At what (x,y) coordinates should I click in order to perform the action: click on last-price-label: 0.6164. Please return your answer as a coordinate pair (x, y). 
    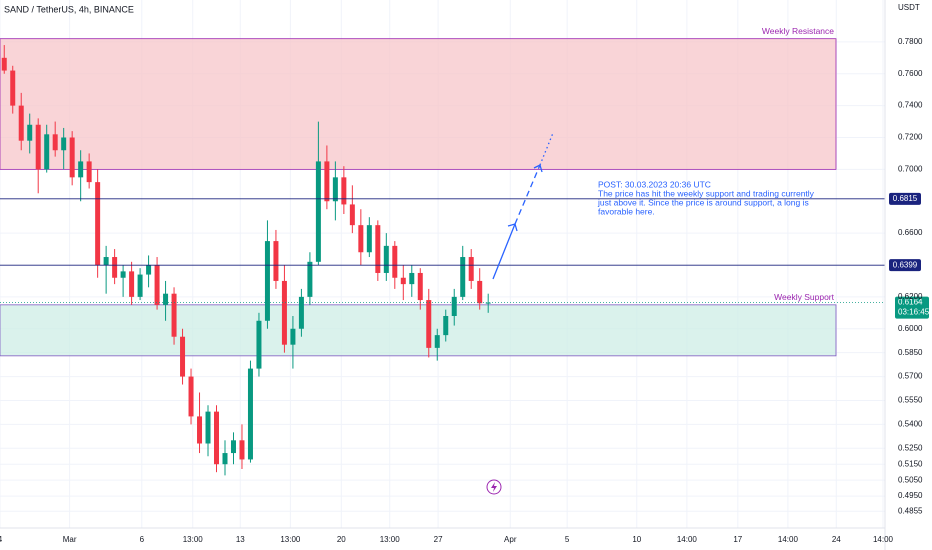
    Looking at the image, I should click on (910, 302).